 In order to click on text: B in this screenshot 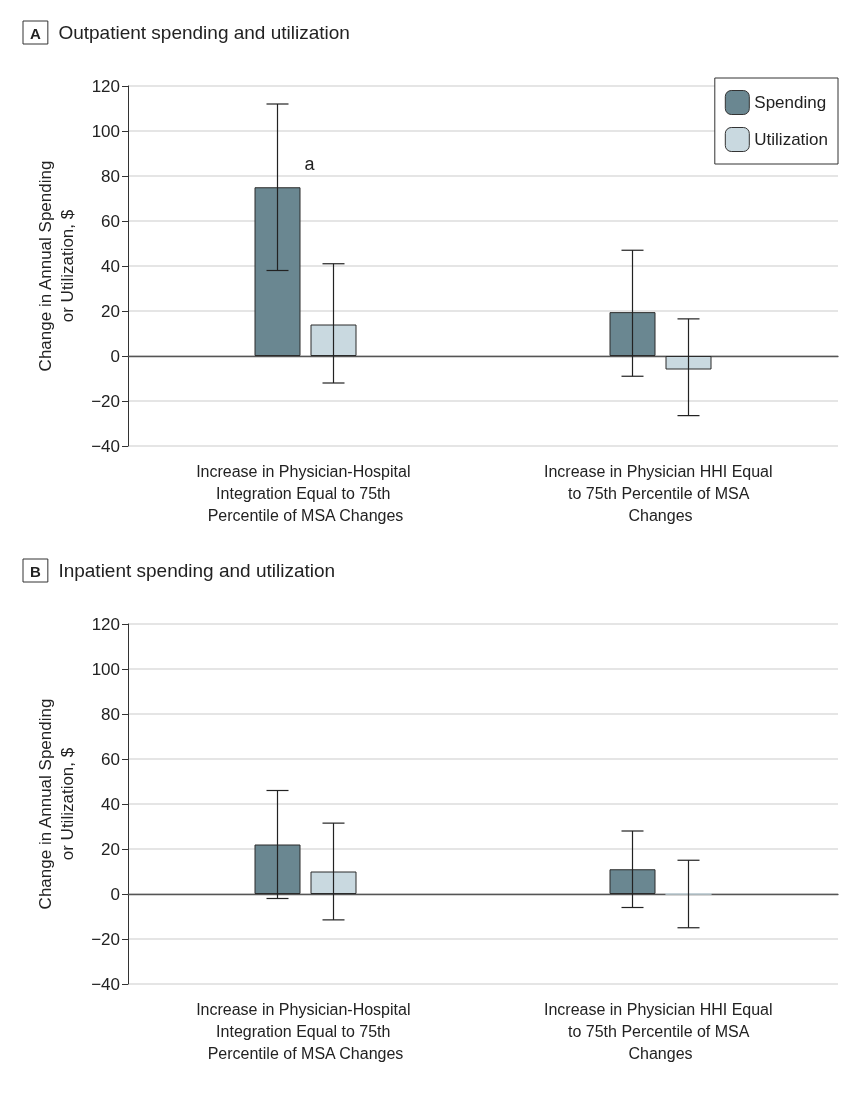, I will do `click(35, 571)`.